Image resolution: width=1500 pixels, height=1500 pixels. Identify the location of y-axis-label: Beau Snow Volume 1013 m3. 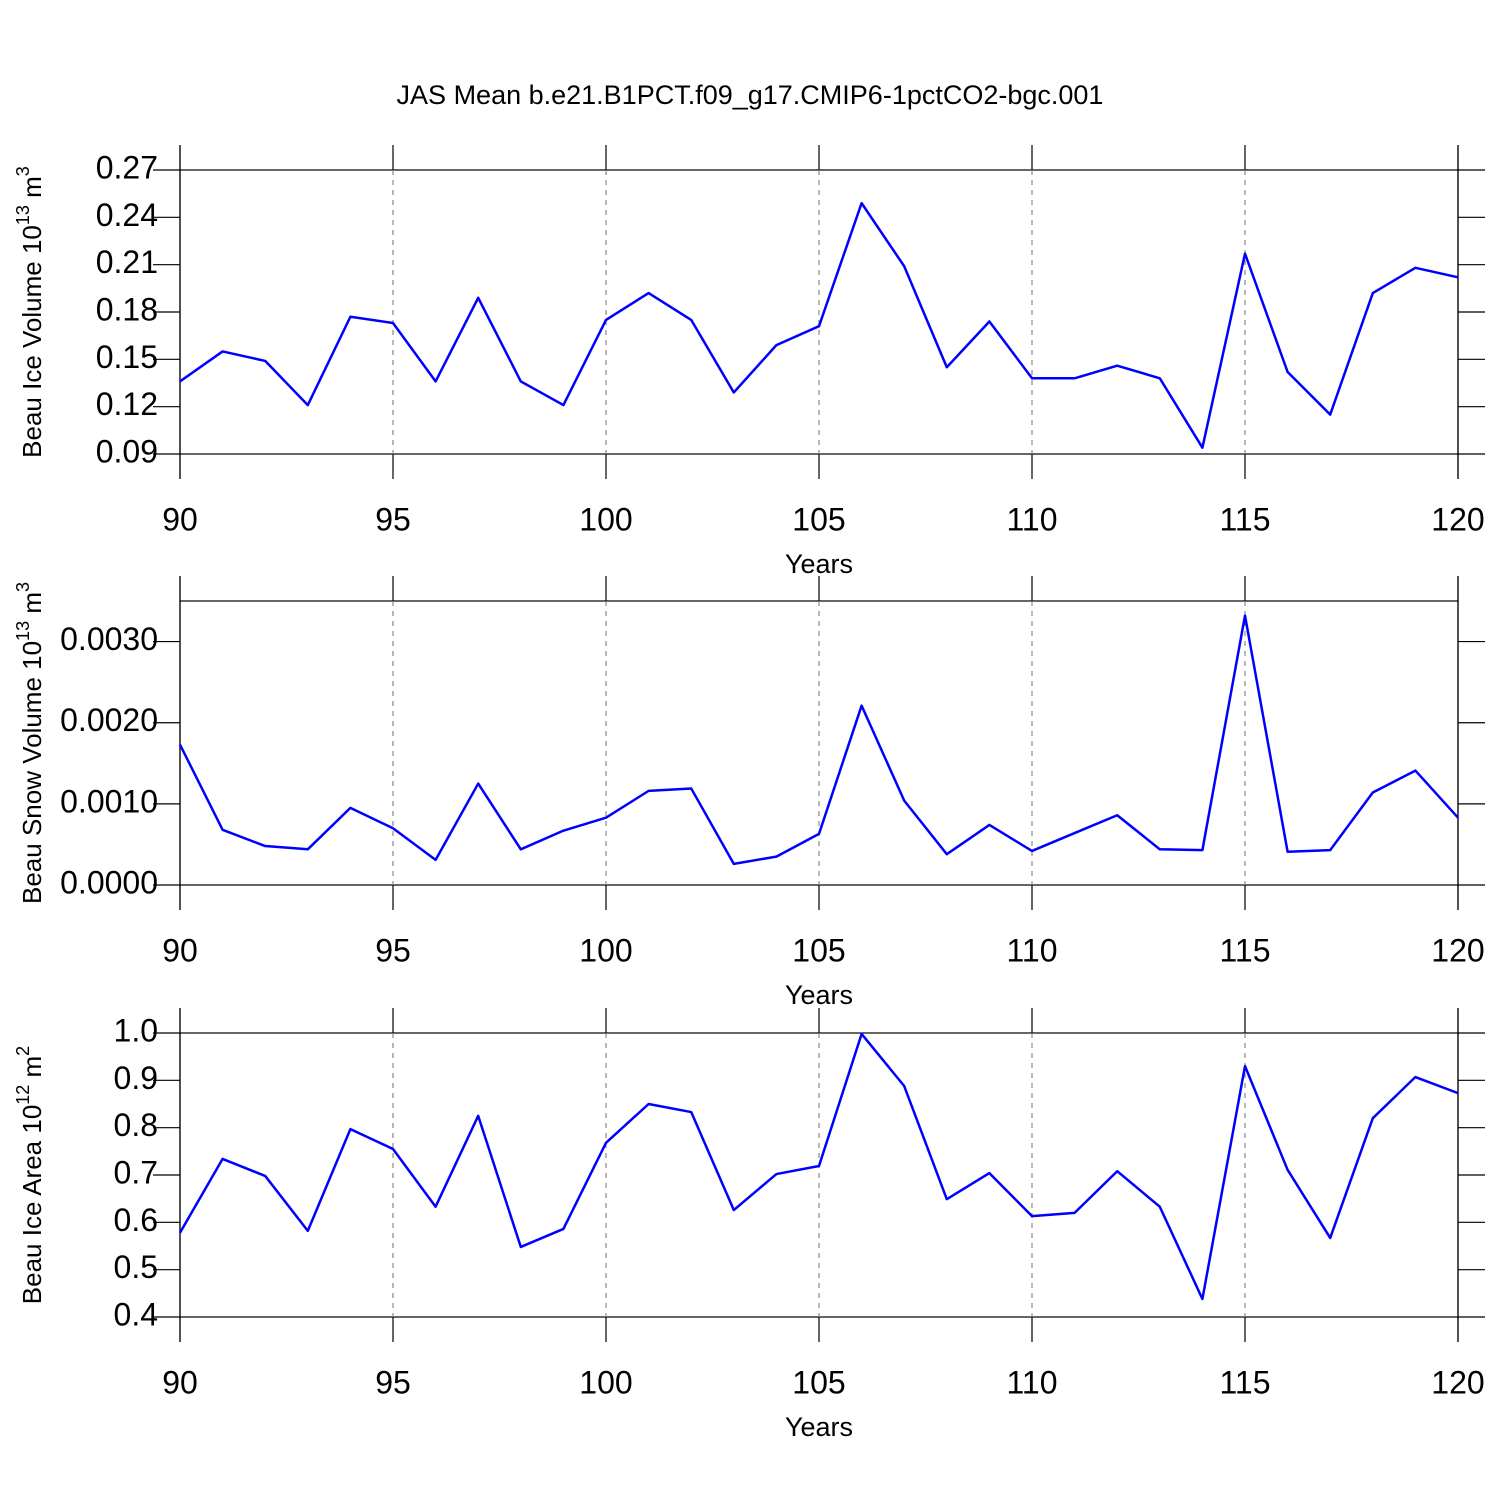
(30, 743).